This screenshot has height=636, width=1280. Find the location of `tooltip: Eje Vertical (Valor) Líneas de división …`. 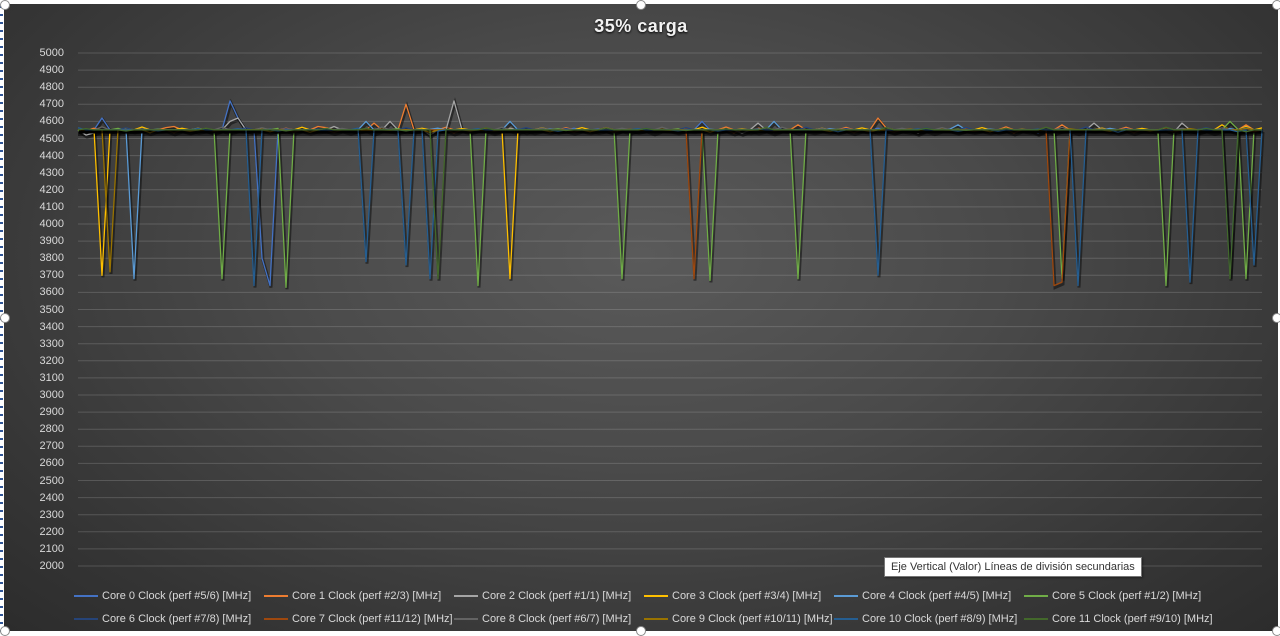

tooltip: Eje Vertical (Valor) Líneas de división … is located at coordinates (1013, 567).